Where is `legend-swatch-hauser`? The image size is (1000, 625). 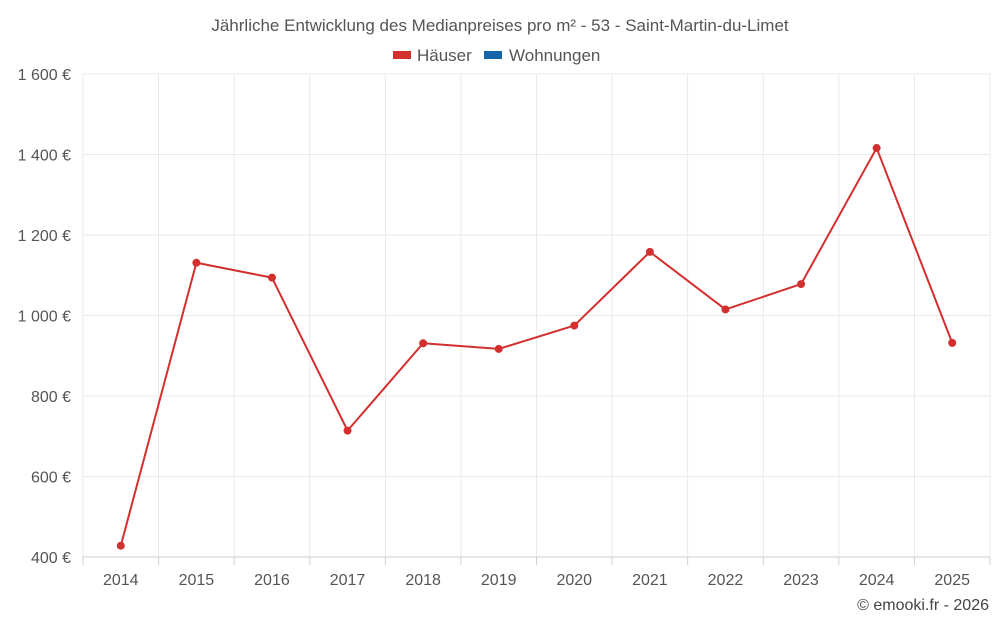
legend-swatch-hauser is located at coordinates (402, 55).